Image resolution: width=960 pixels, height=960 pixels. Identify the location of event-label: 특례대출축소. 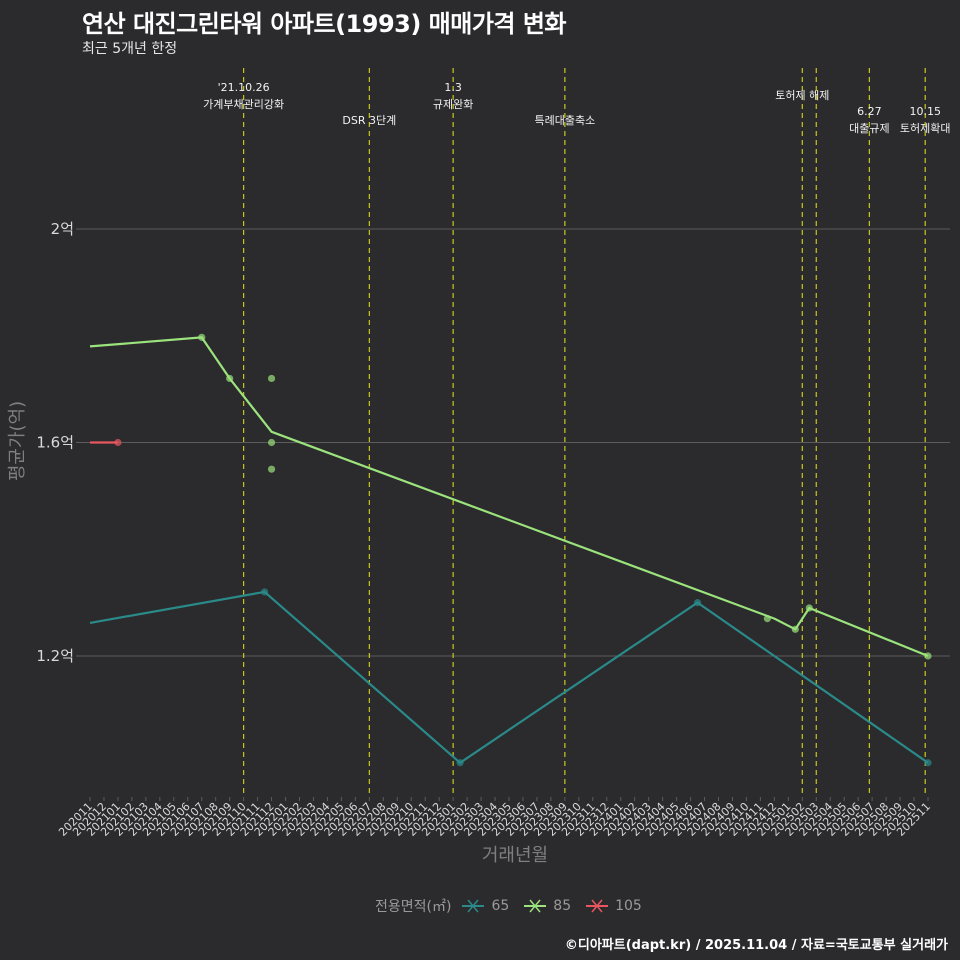
(564, 120).